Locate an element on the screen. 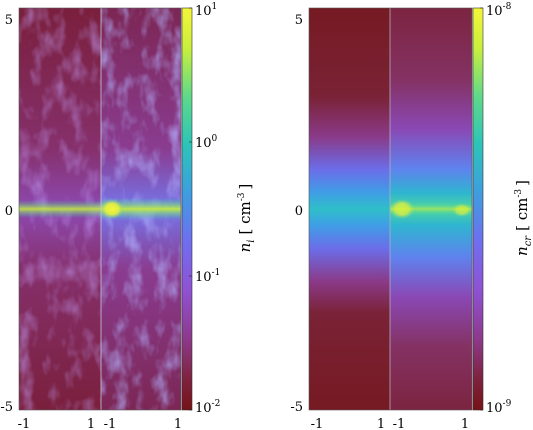 Image resolution: width=533 pixels, height=430 pixels. colorbar-tick-label: 10⁻⁸ is located at coordinates (499, 10).